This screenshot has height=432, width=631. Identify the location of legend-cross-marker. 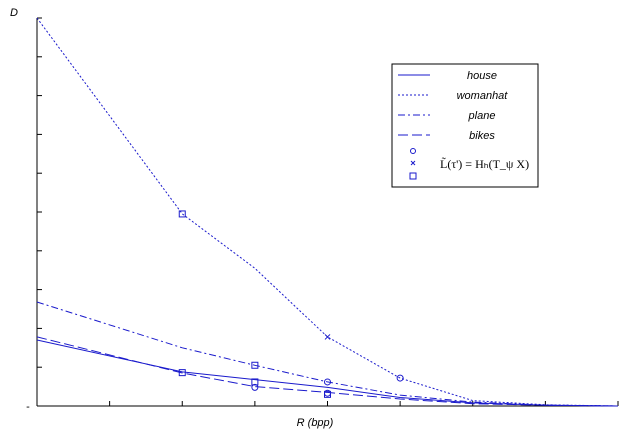
(413, 163).